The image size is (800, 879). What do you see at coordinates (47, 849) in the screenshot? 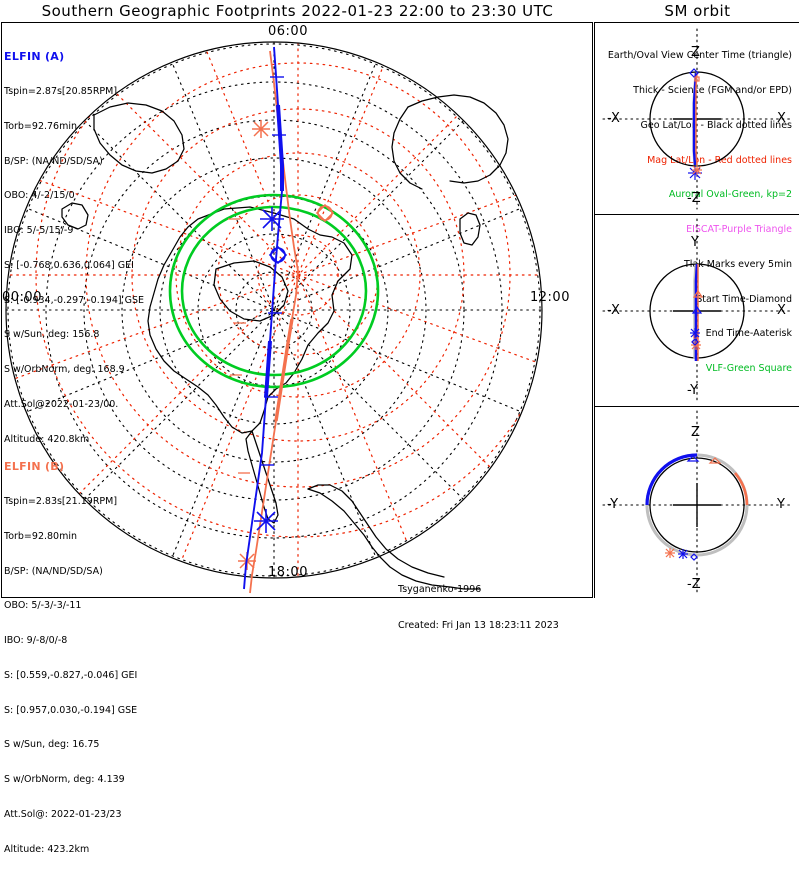
I see `elfin-b-altitude: Altitude: 423.2km` at bounding box center [47, 849].